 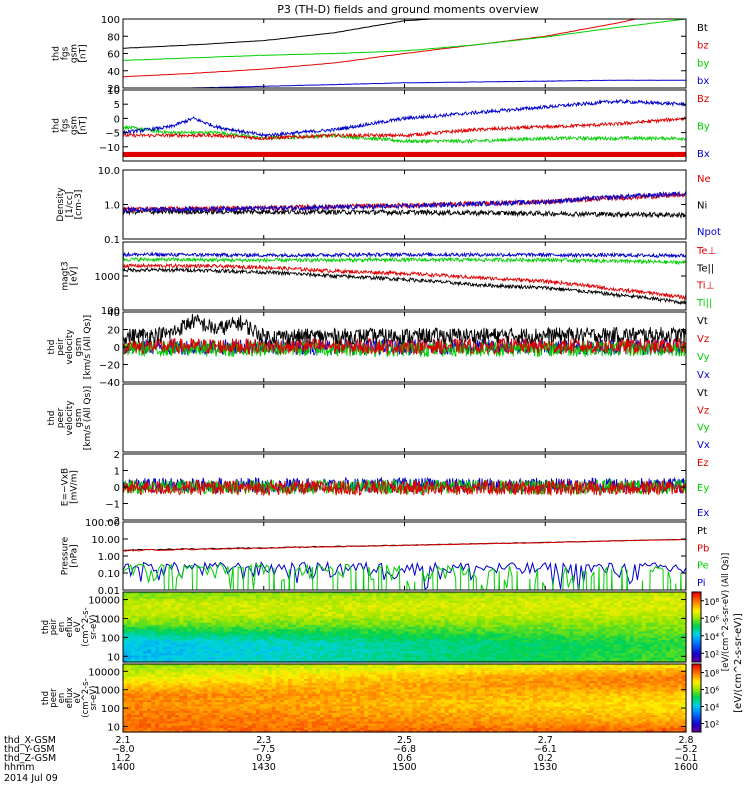 What do you see at coordinates (703, 63) in the screenshot?
I see `legend-entry: by` at bounding box center [703, 63].